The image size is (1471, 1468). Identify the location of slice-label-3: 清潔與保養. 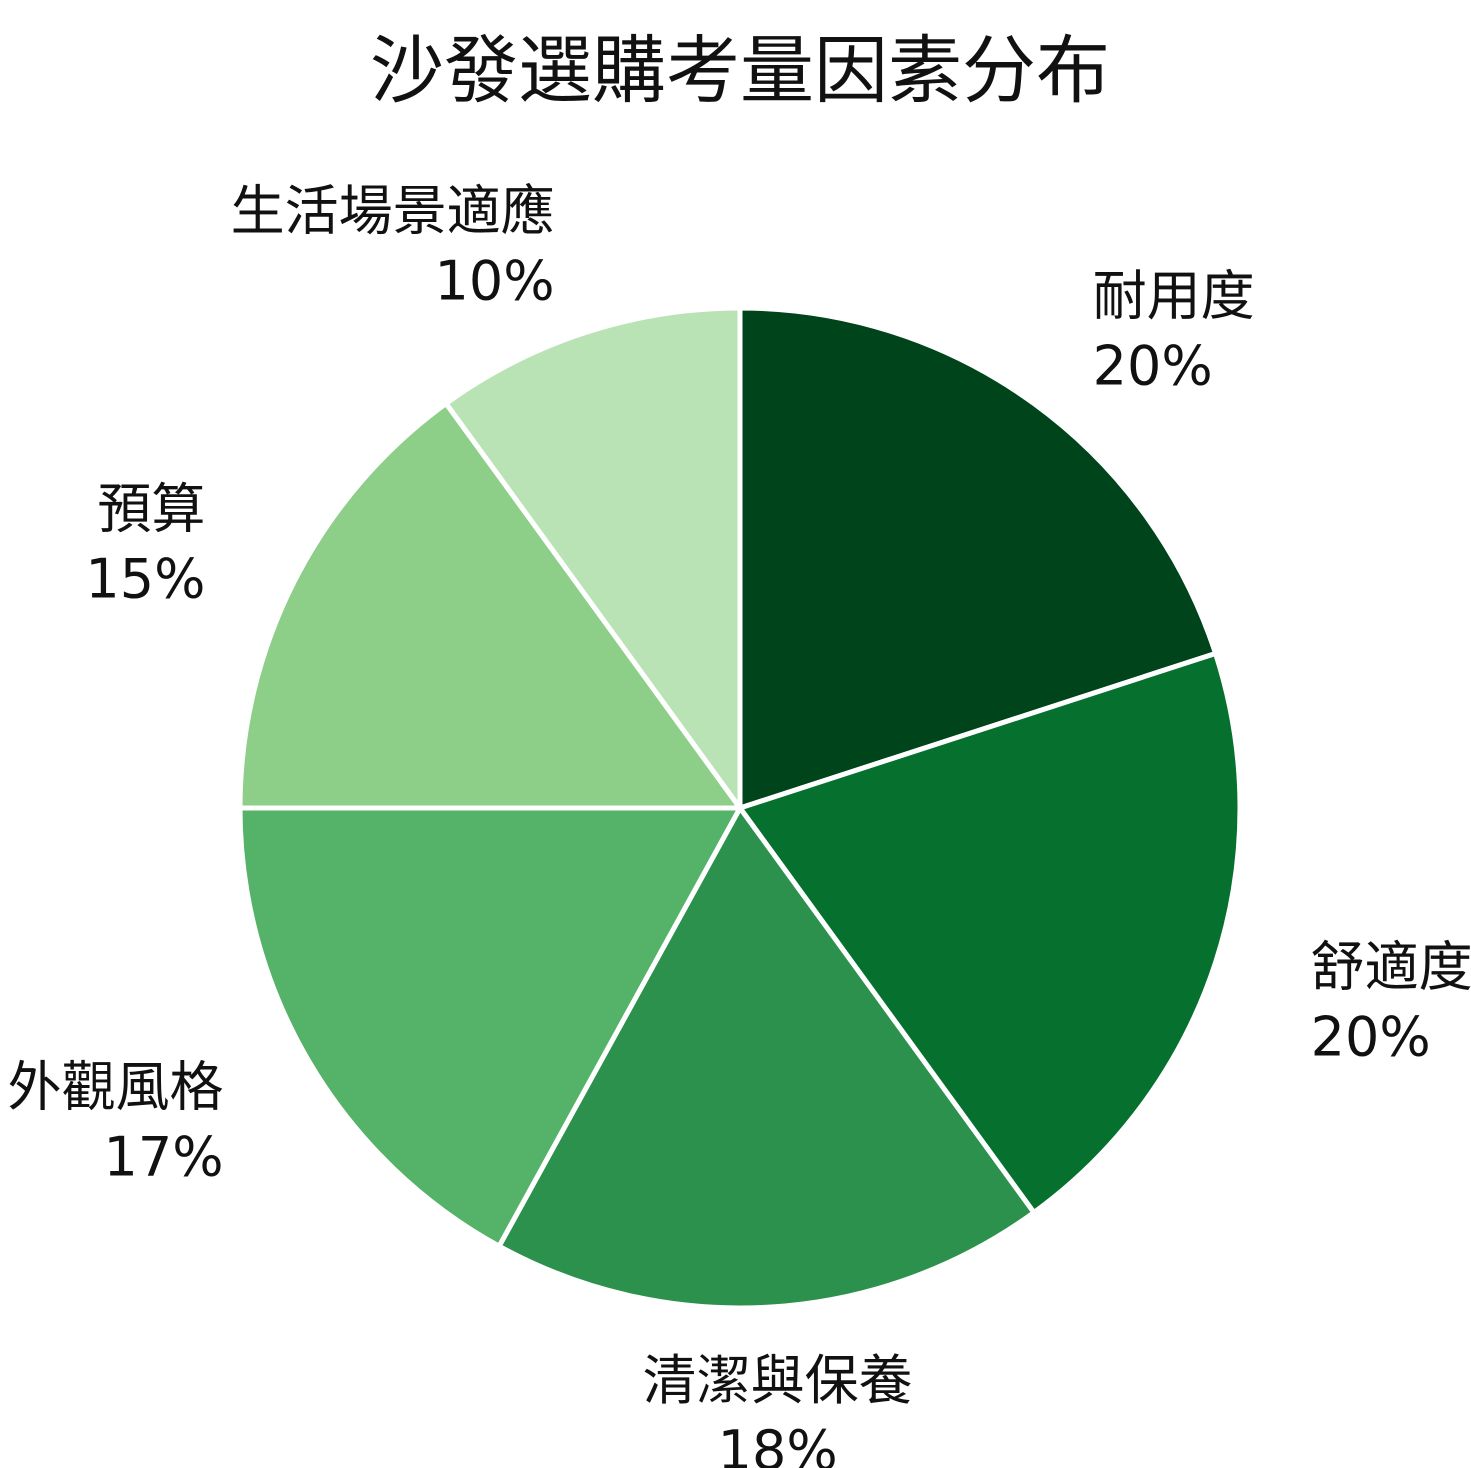
(778, 1380).